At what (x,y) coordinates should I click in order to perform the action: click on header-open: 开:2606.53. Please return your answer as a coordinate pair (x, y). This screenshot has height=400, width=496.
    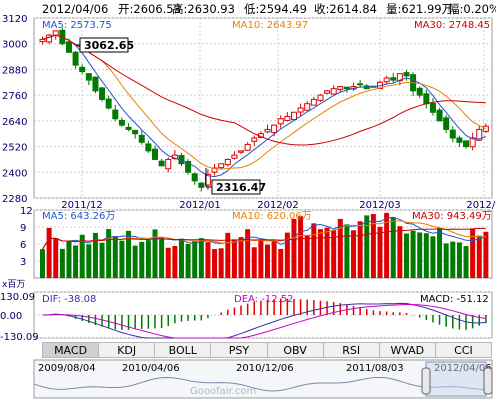
    Looking at the image, I should click on (149, 9).